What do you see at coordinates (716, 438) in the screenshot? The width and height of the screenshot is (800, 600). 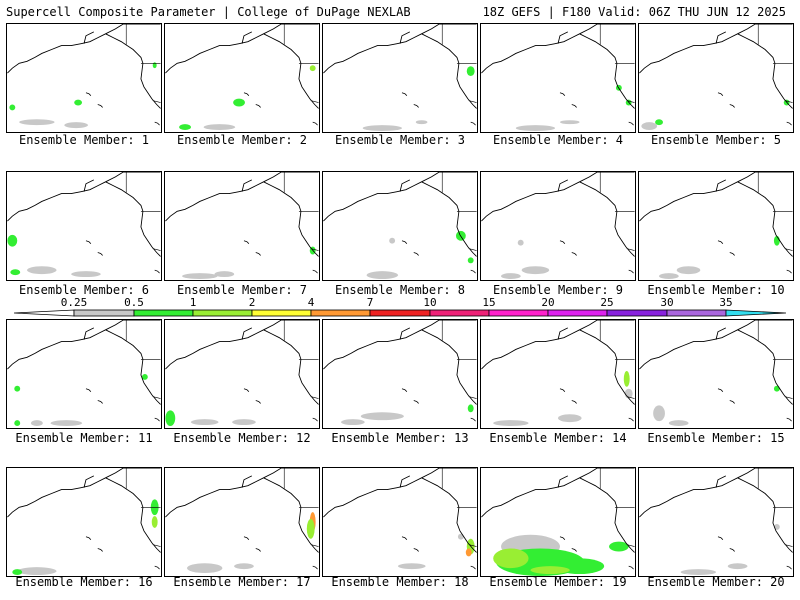 I see `ensemble-member-label: Ensemble Member: 15` at bounding box center [716, 438].